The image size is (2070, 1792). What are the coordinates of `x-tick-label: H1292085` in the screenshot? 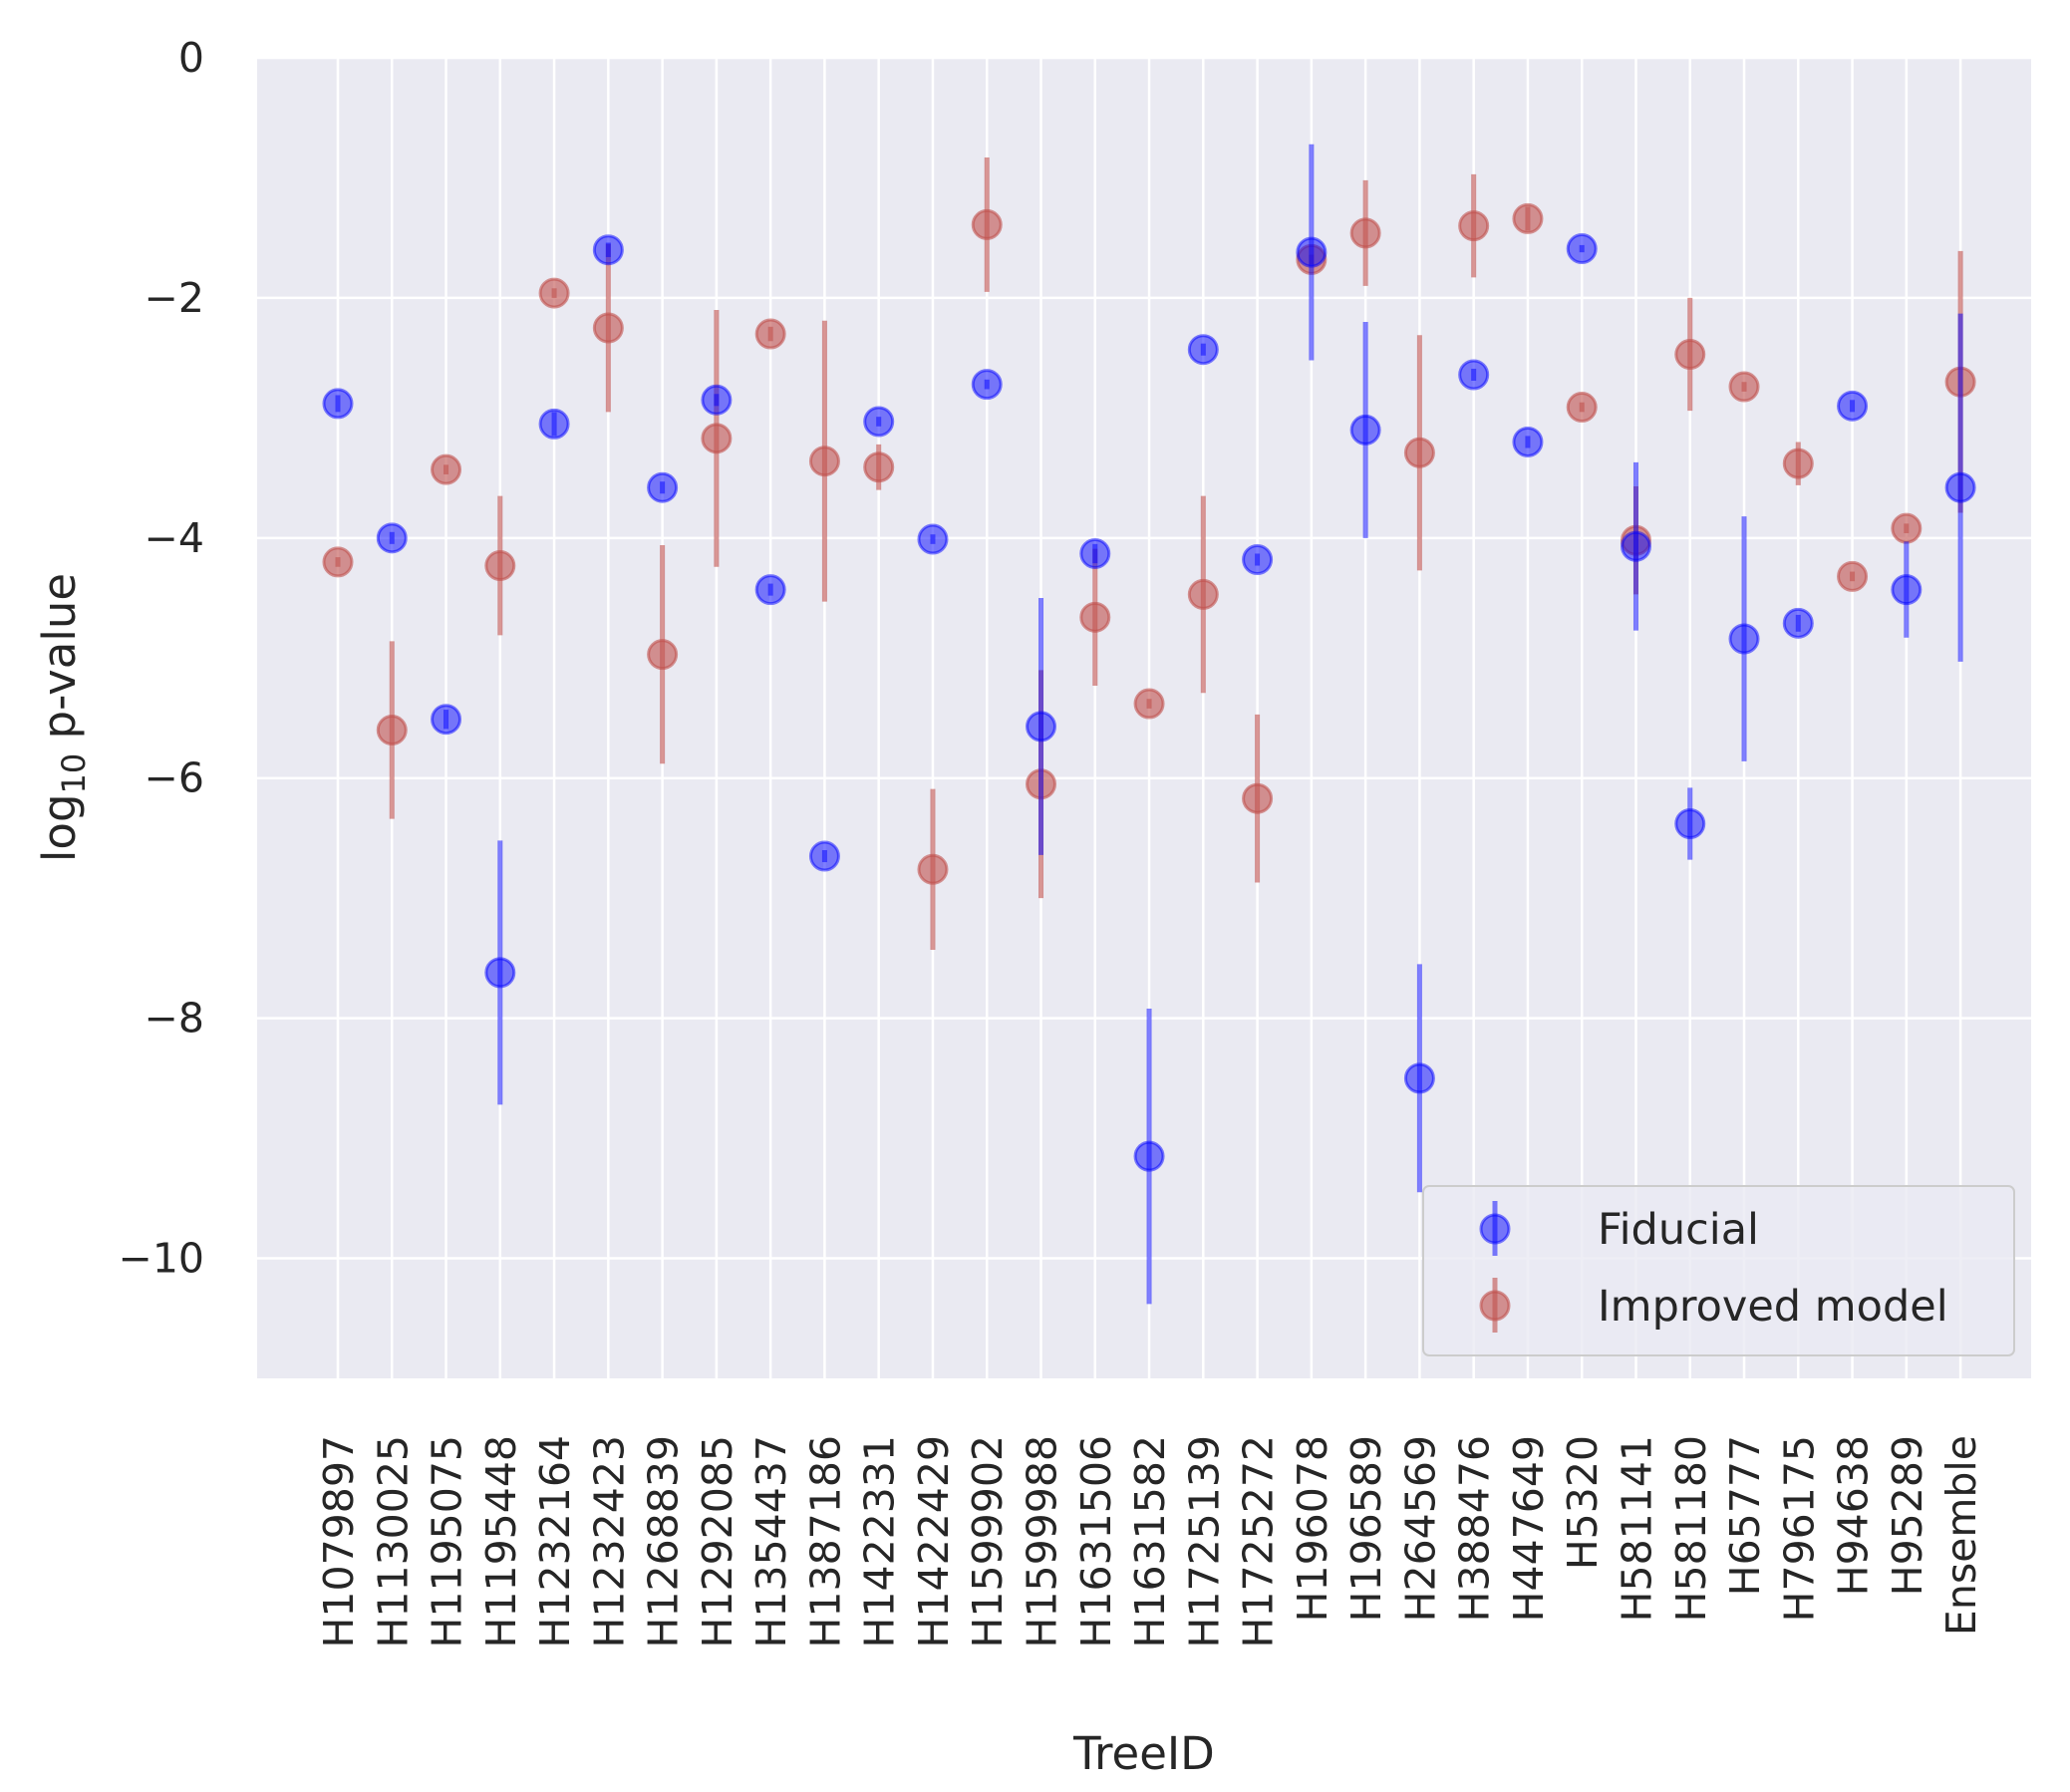 It's located at (718, 1541).